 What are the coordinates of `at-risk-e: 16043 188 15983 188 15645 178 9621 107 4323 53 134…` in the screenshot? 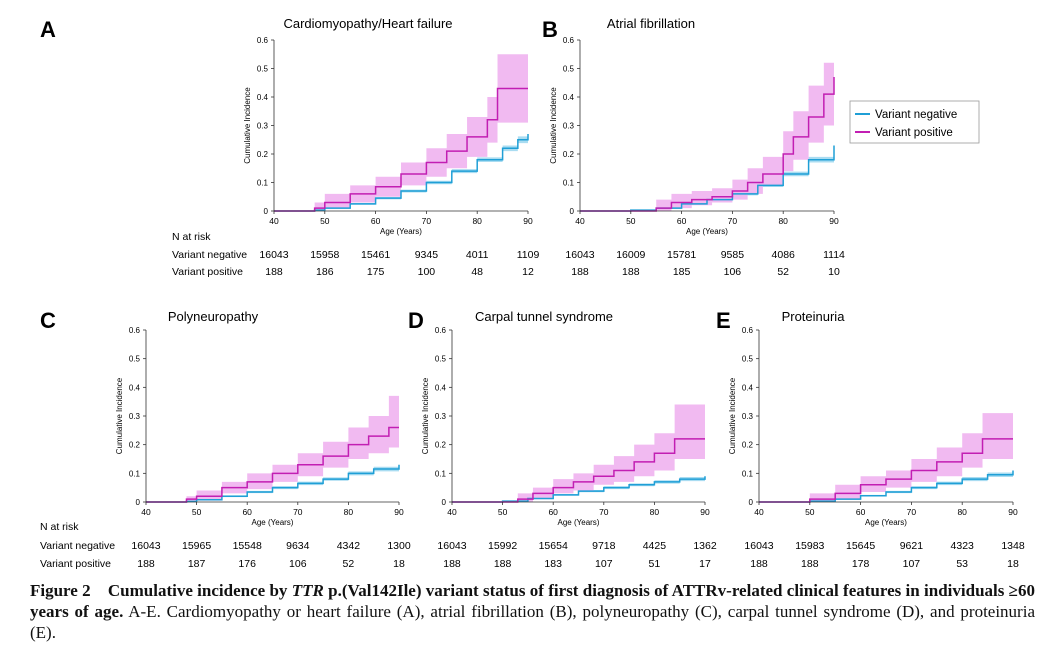 It's located at (884, 555).